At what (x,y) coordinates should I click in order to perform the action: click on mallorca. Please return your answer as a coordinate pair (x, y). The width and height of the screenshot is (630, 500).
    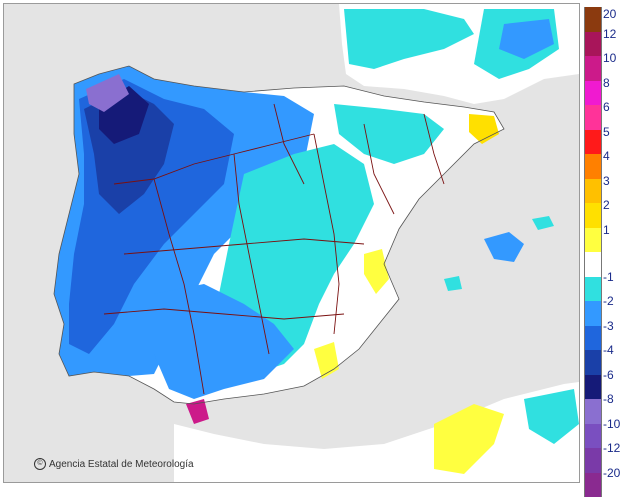
    Looking at the image, I should click on (504, 247).